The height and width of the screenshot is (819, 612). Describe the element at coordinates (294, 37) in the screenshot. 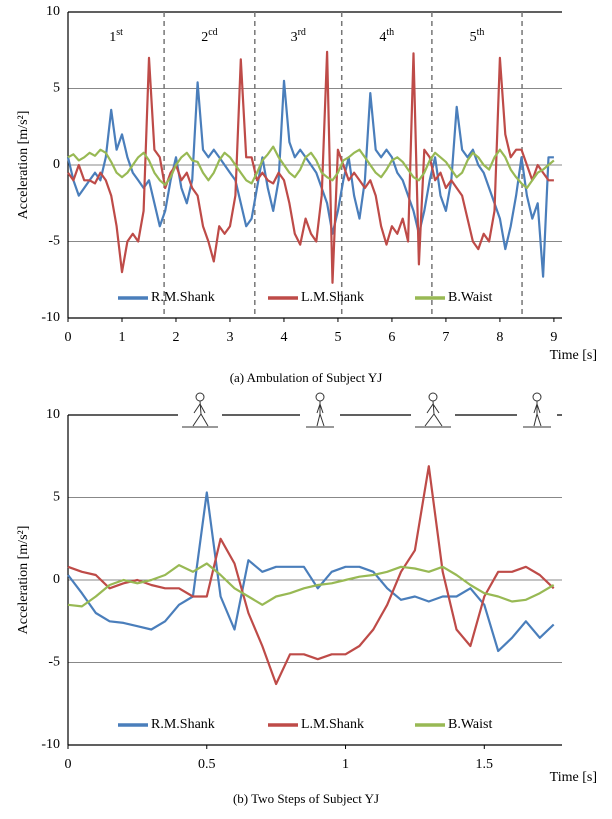

I see `step-number: 3` at that location.